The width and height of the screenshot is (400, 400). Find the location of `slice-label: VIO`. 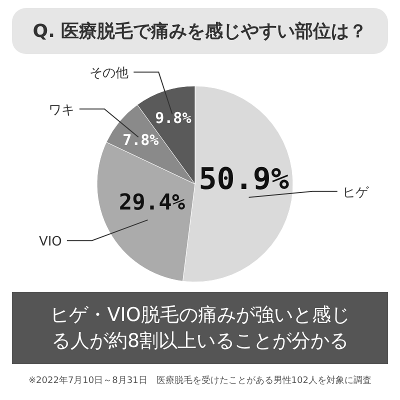

slice-label: VIO is located at coordinates (50, 242).